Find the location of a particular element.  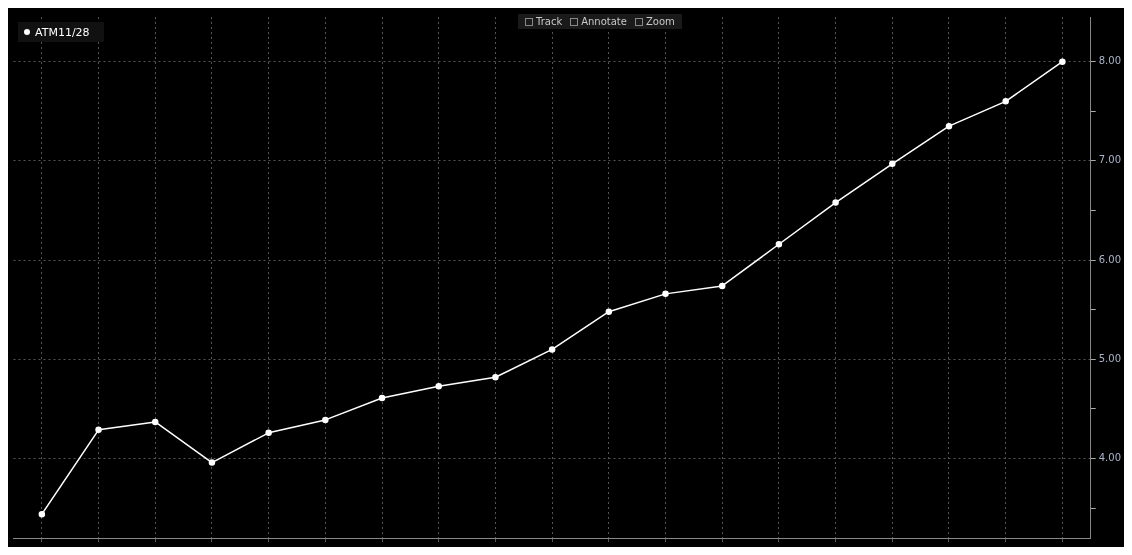

y-tick-label: 6.00 is located at coordinates (1109, 259).